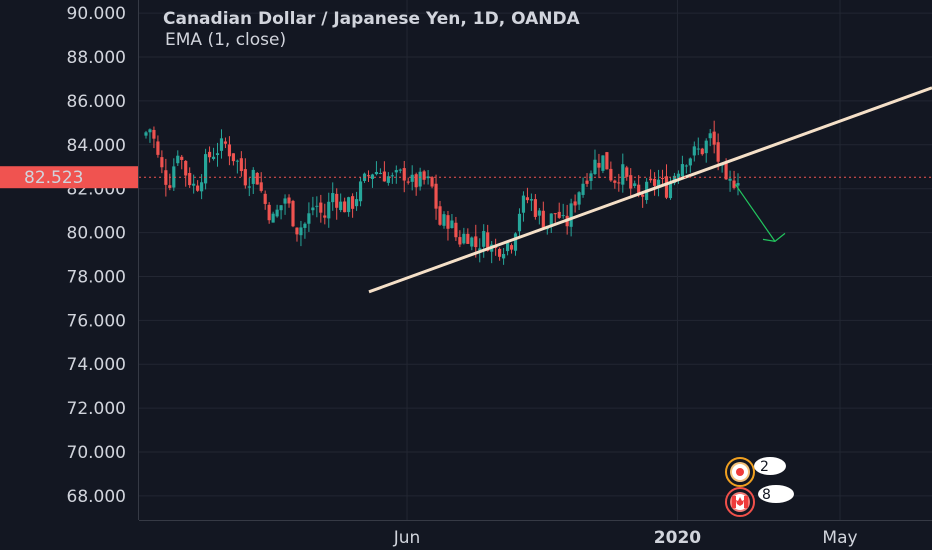 This screenshot has height=550, width=932. I want to click on y-tick-label: 72.000, so click(96, 409).